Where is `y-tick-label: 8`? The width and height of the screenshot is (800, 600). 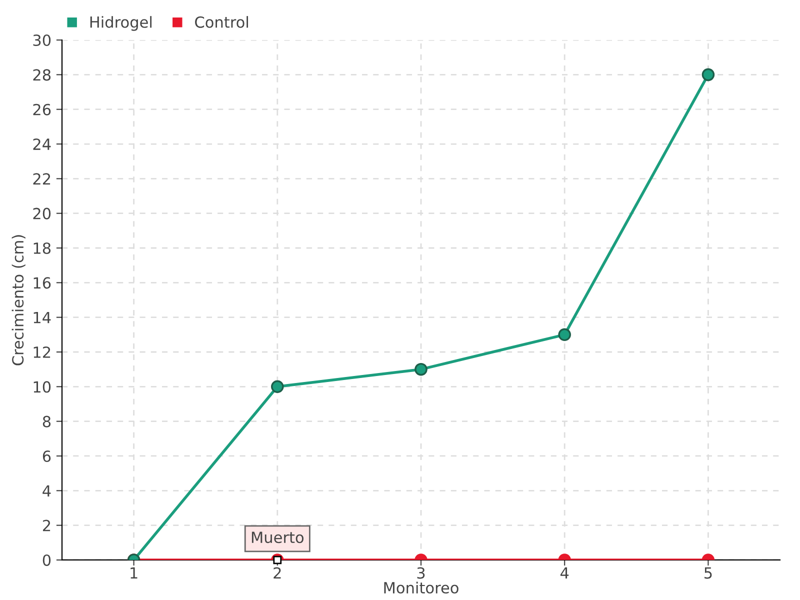 y-tick-label: 8 is located at coordinates (46, 422).